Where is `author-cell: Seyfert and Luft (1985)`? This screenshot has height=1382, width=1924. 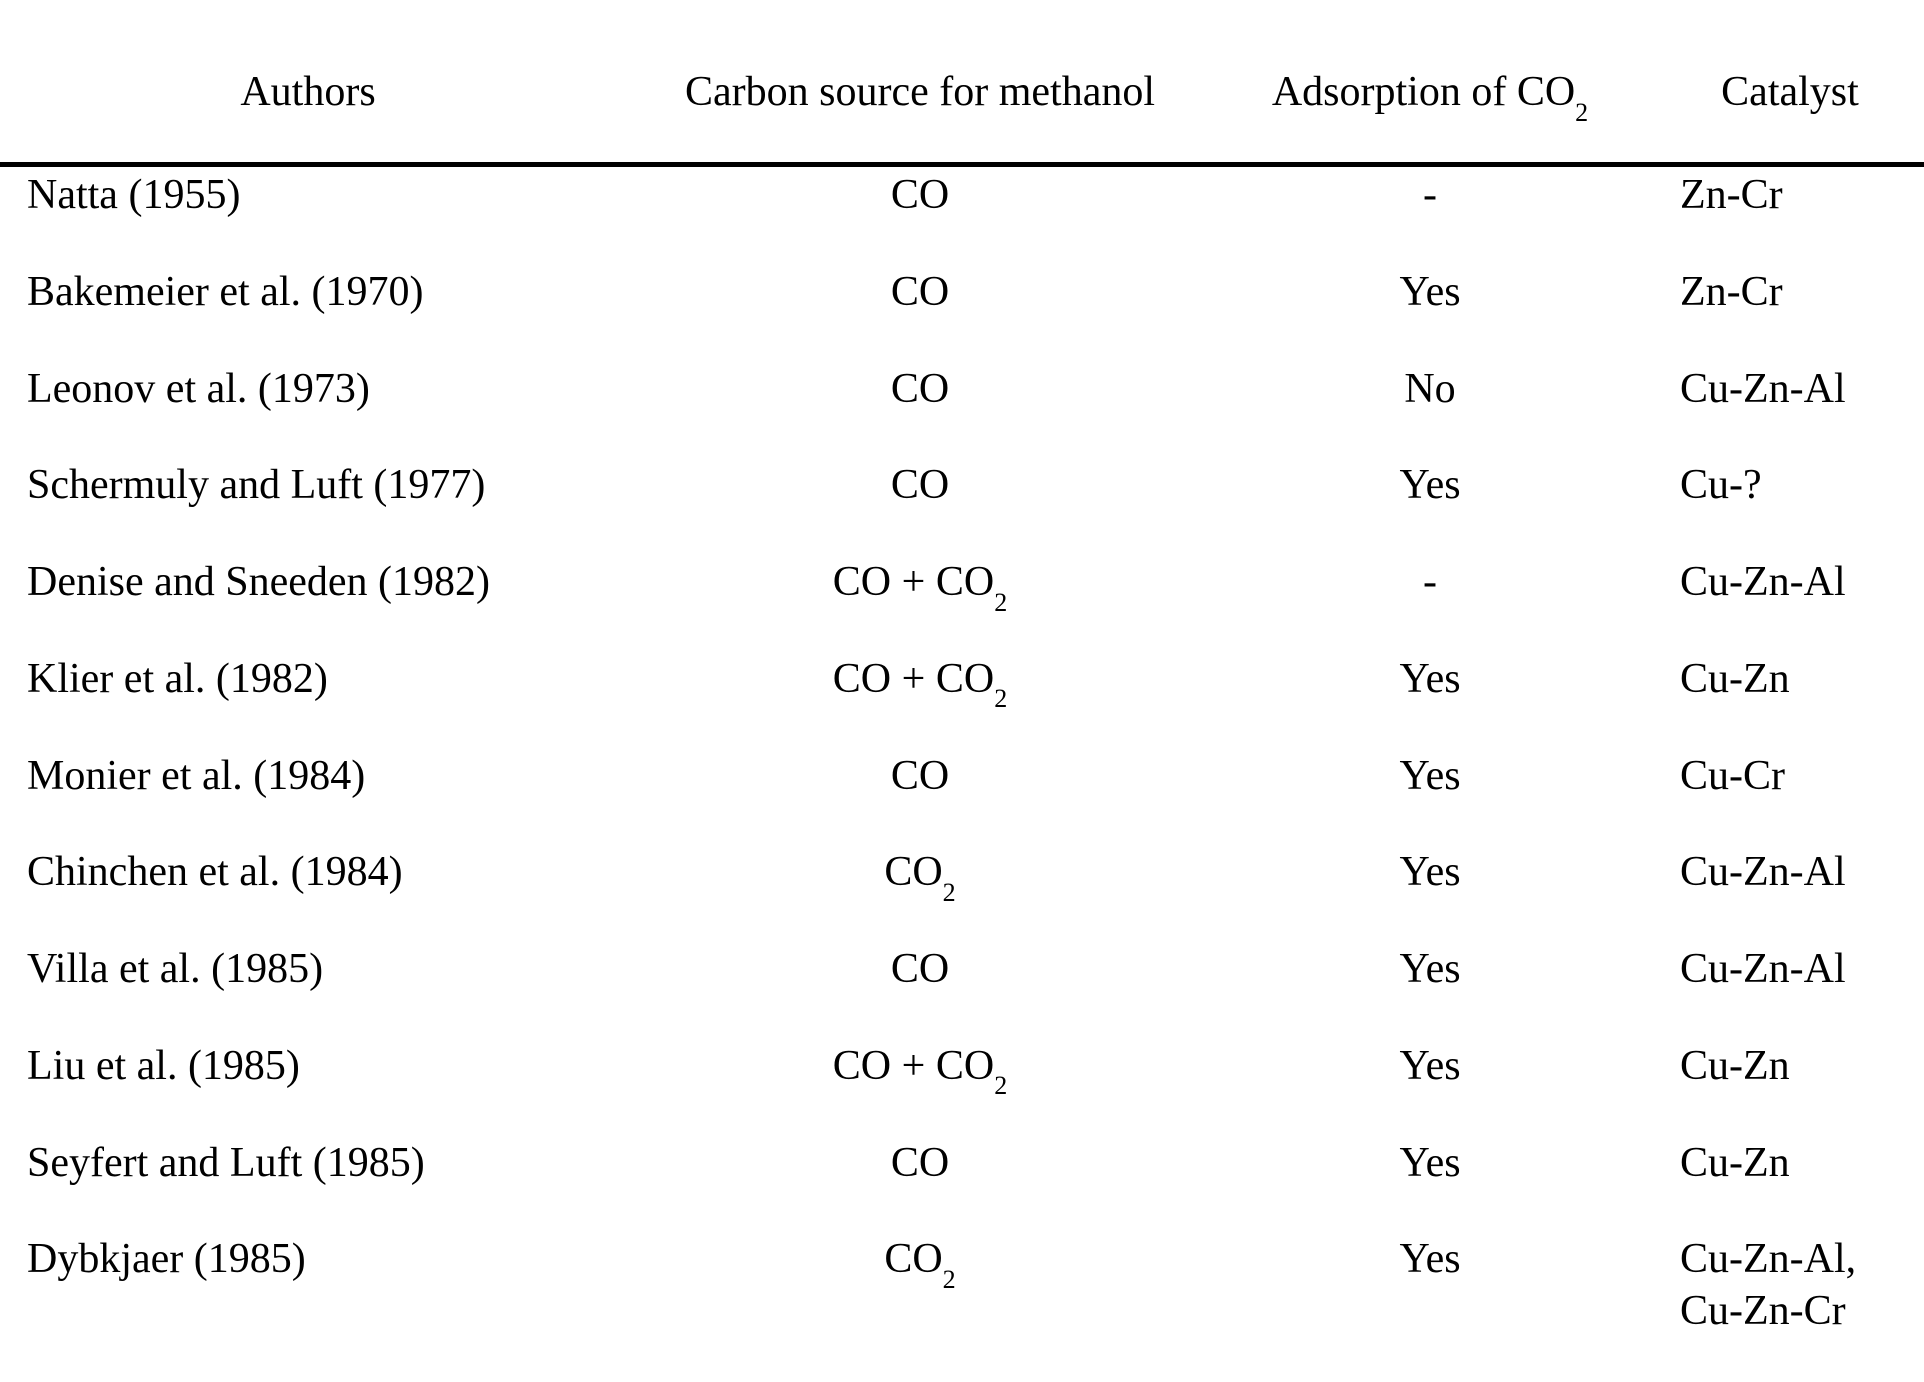 author-cell: Seyfert and Luft (1985) is located at coordinates (226, 1162).